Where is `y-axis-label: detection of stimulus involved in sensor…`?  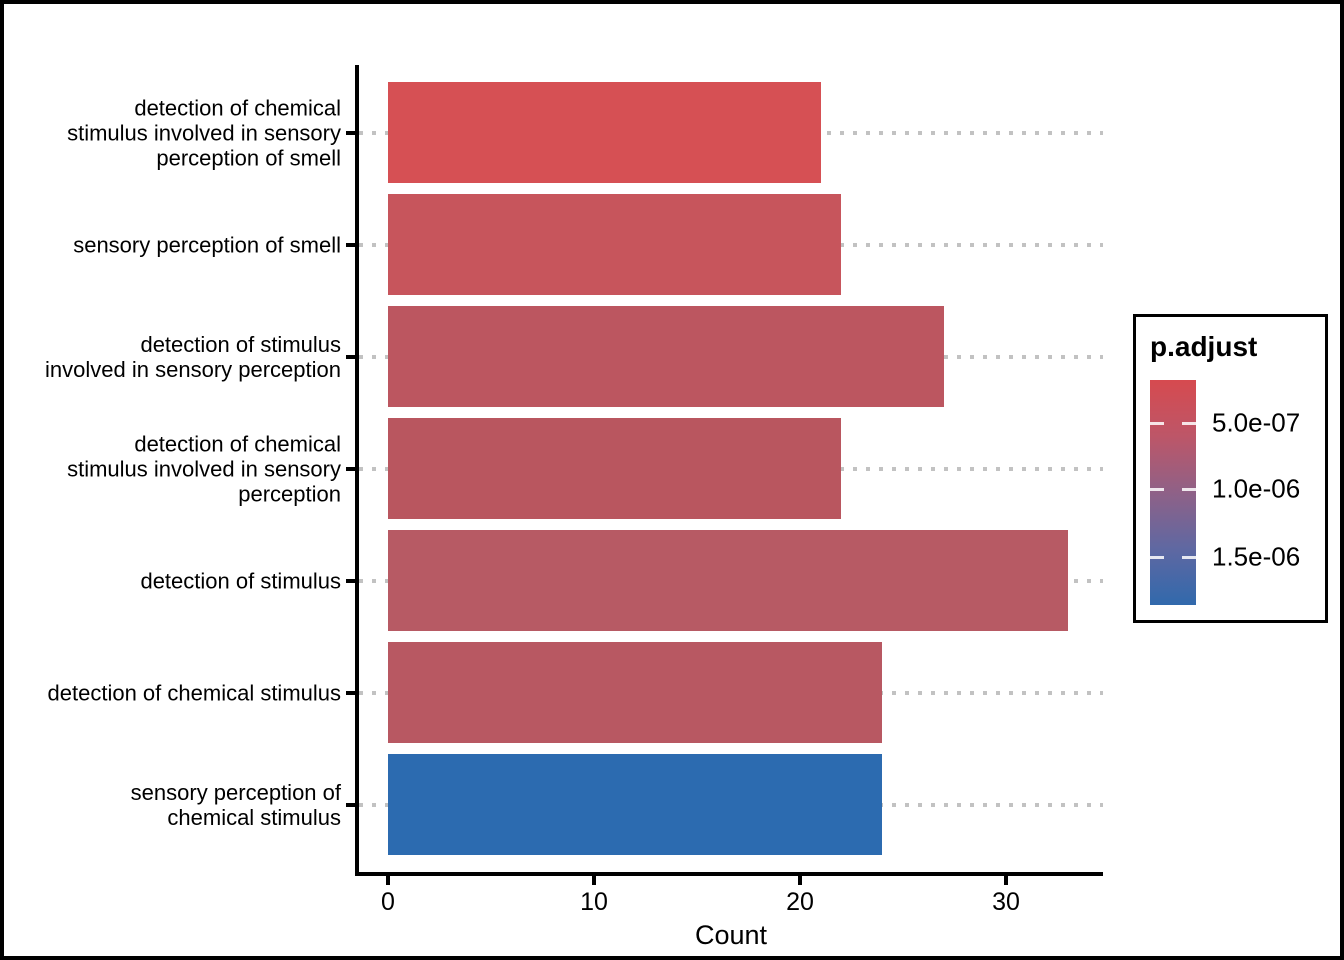
y-axis-label: detection of stimulus involved in sensor… is located at coordinates (193, 357).